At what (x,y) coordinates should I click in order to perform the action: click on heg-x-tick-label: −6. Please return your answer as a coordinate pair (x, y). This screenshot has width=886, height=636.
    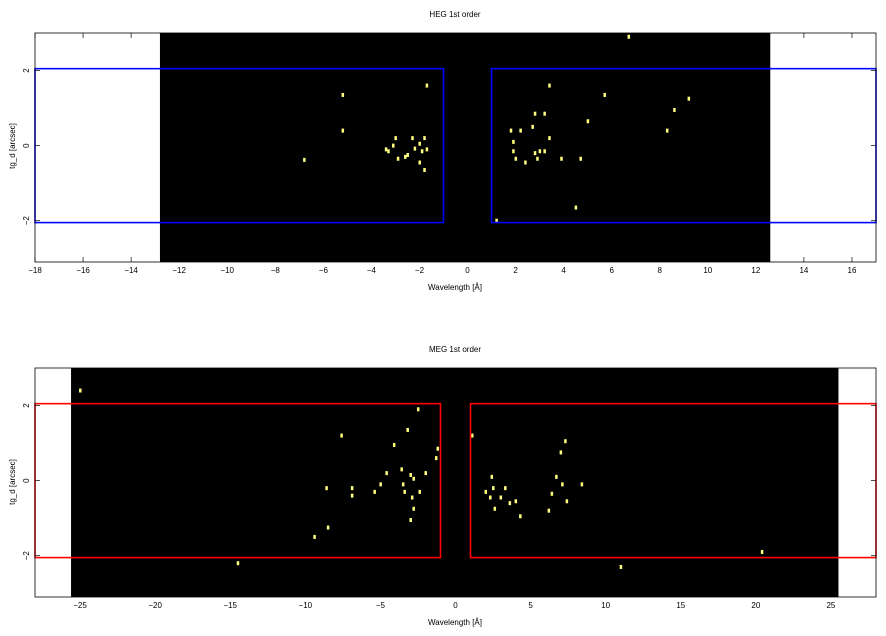
    Looking at the image, I should click on (324, 270).